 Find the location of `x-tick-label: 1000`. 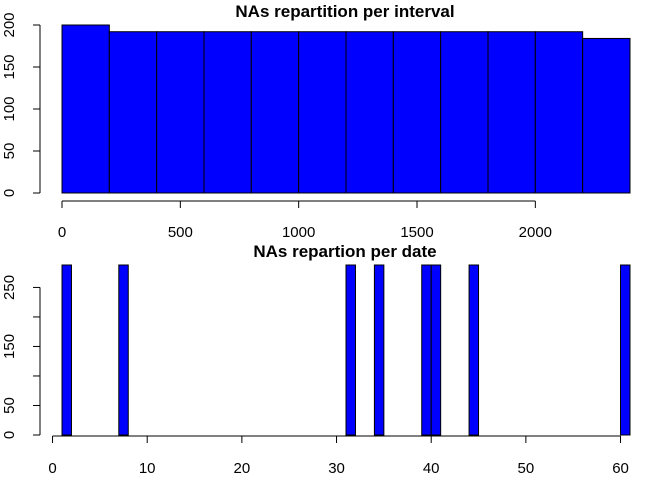

x-tick-label: 1000 is located at coordinates (298, 232).